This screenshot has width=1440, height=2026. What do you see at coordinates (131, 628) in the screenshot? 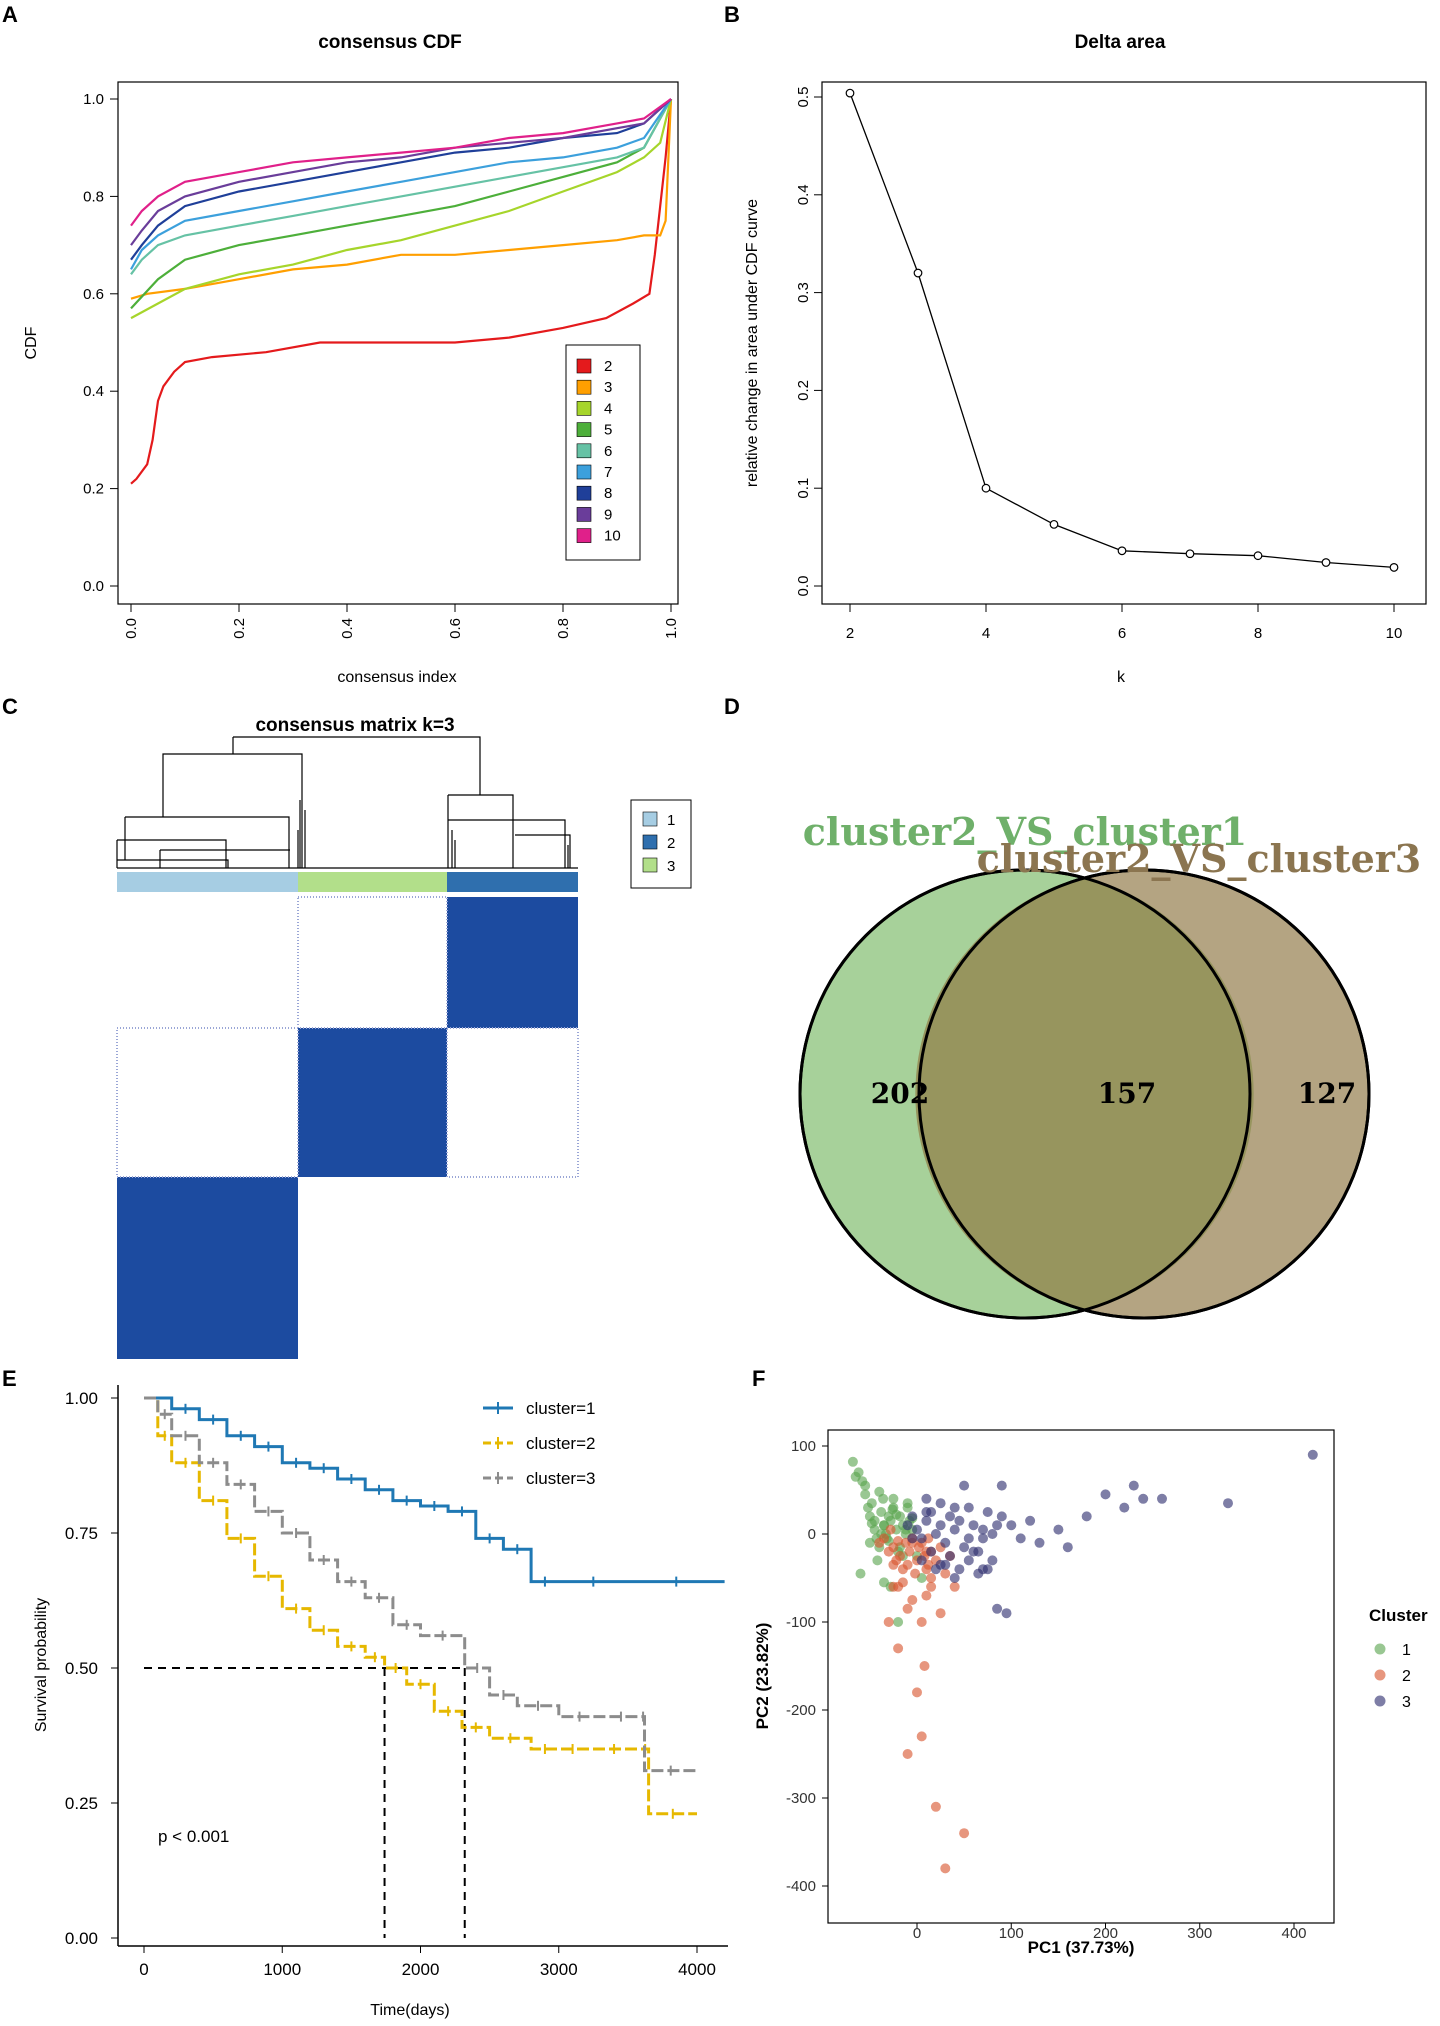
I see `x-tick-label-a: 0.0` at bounding box center [131, 628].